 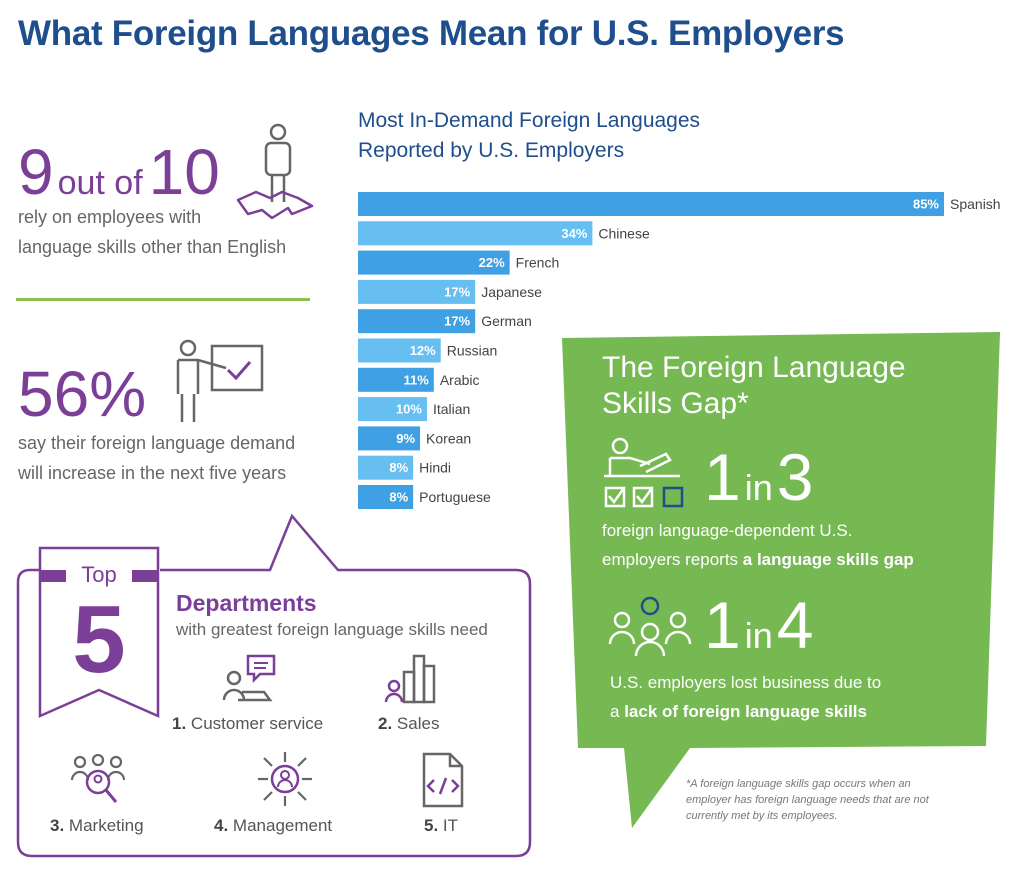 What do you see at coordinates (409, 723) in the screenshot?
I see `department-sales: 2. Sales` at bounding box center [409, 723].